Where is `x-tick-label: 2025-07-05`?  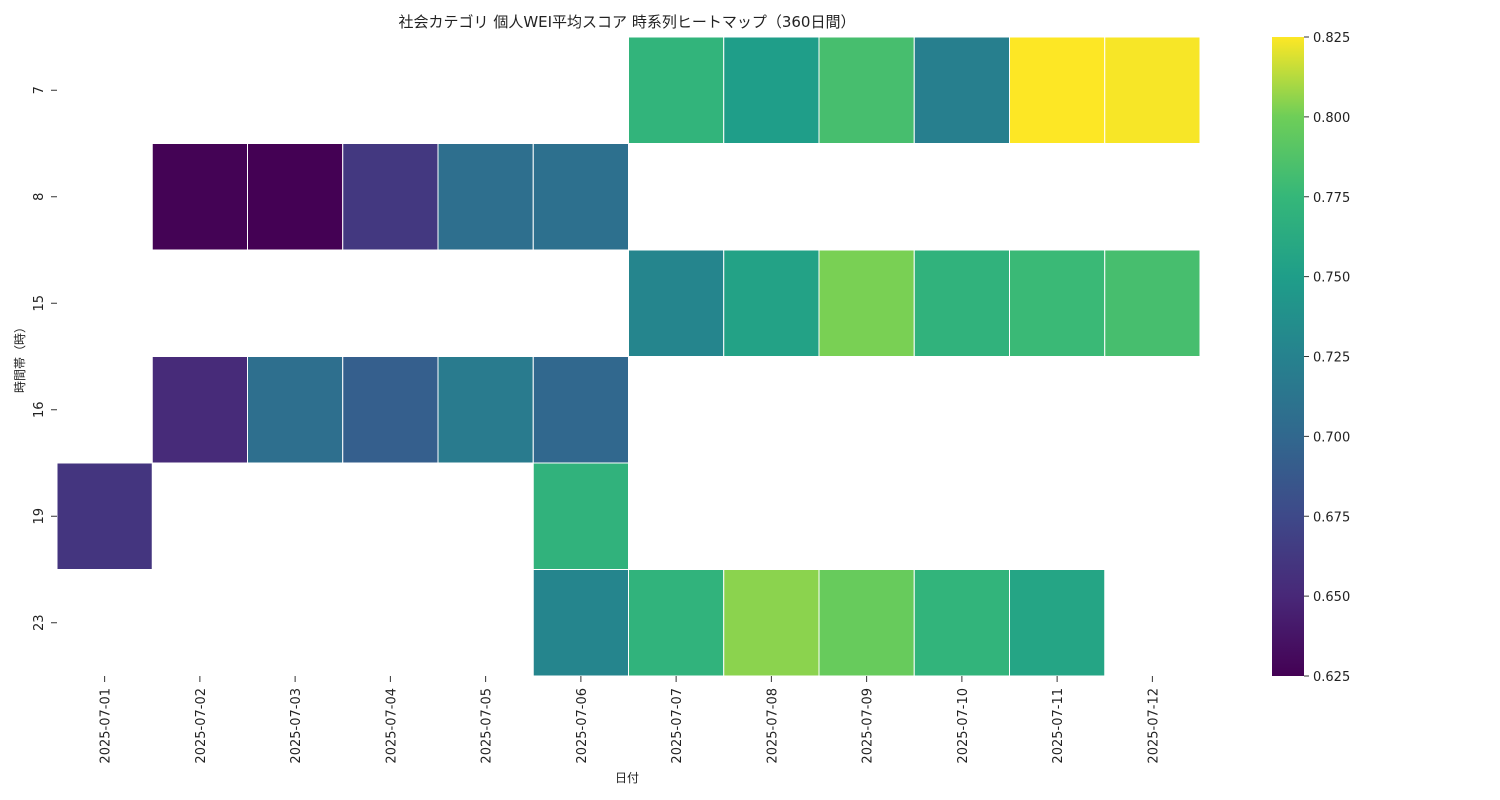
x-tick-label: 2025-07-05 is located at coordinates (487, 726).